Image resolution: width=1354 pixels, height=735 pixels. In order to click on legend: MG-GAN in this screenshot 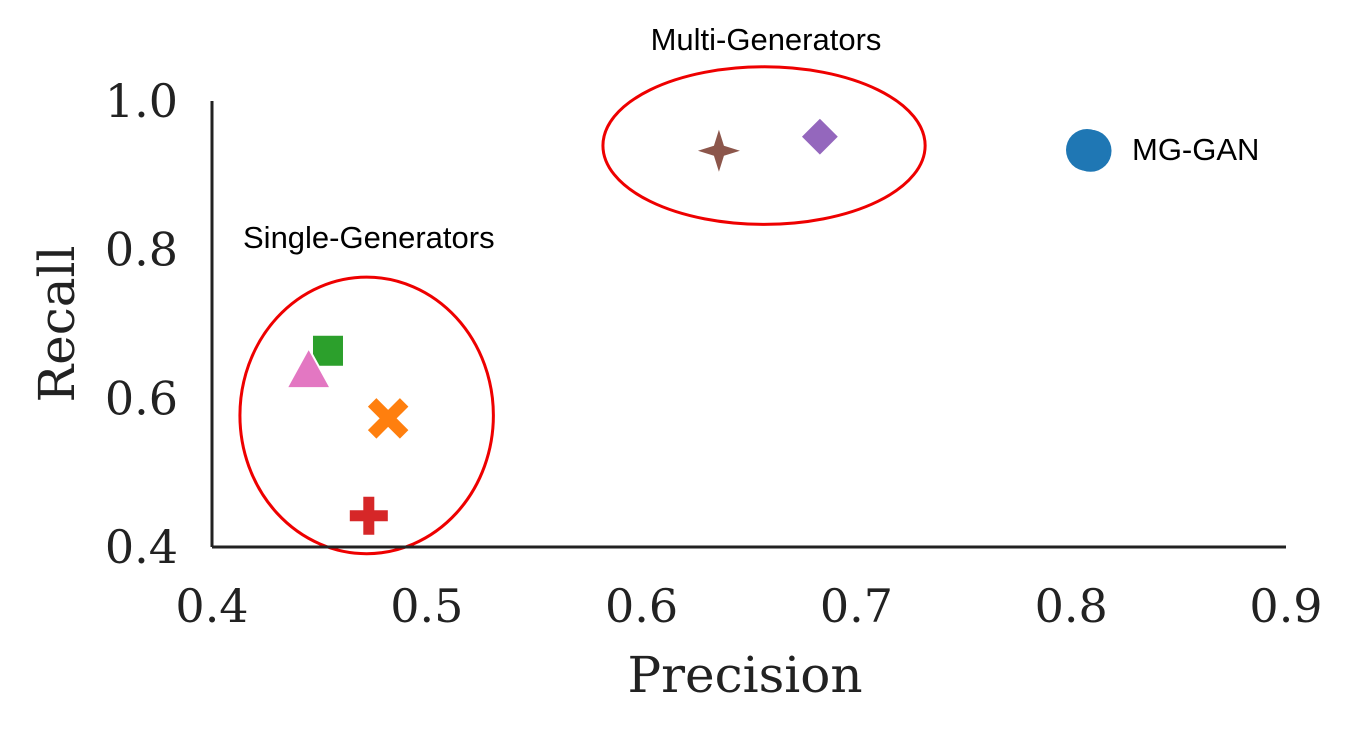, I will do `click(1162, 150)`.